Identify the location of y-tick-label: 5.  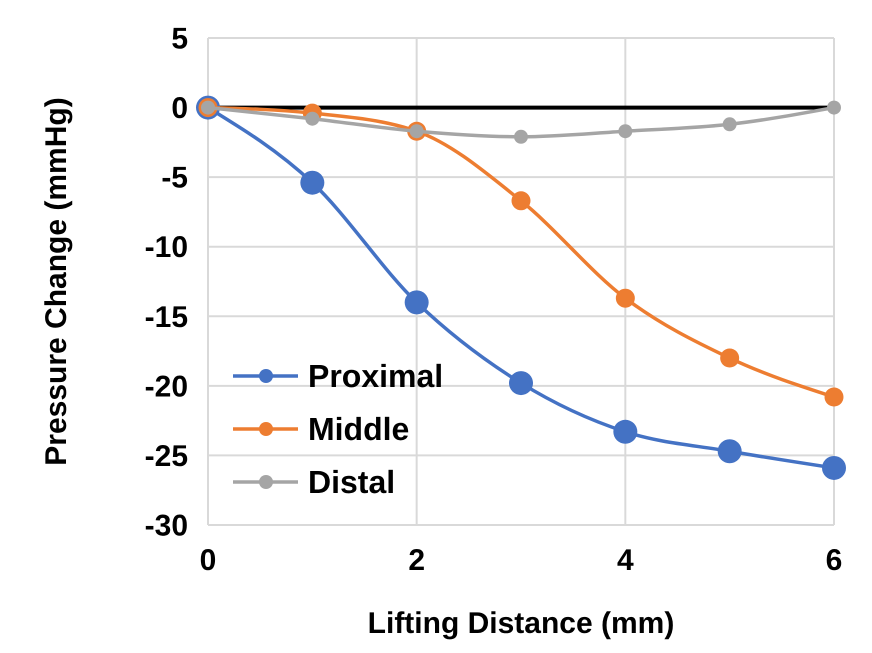
(179, 39).